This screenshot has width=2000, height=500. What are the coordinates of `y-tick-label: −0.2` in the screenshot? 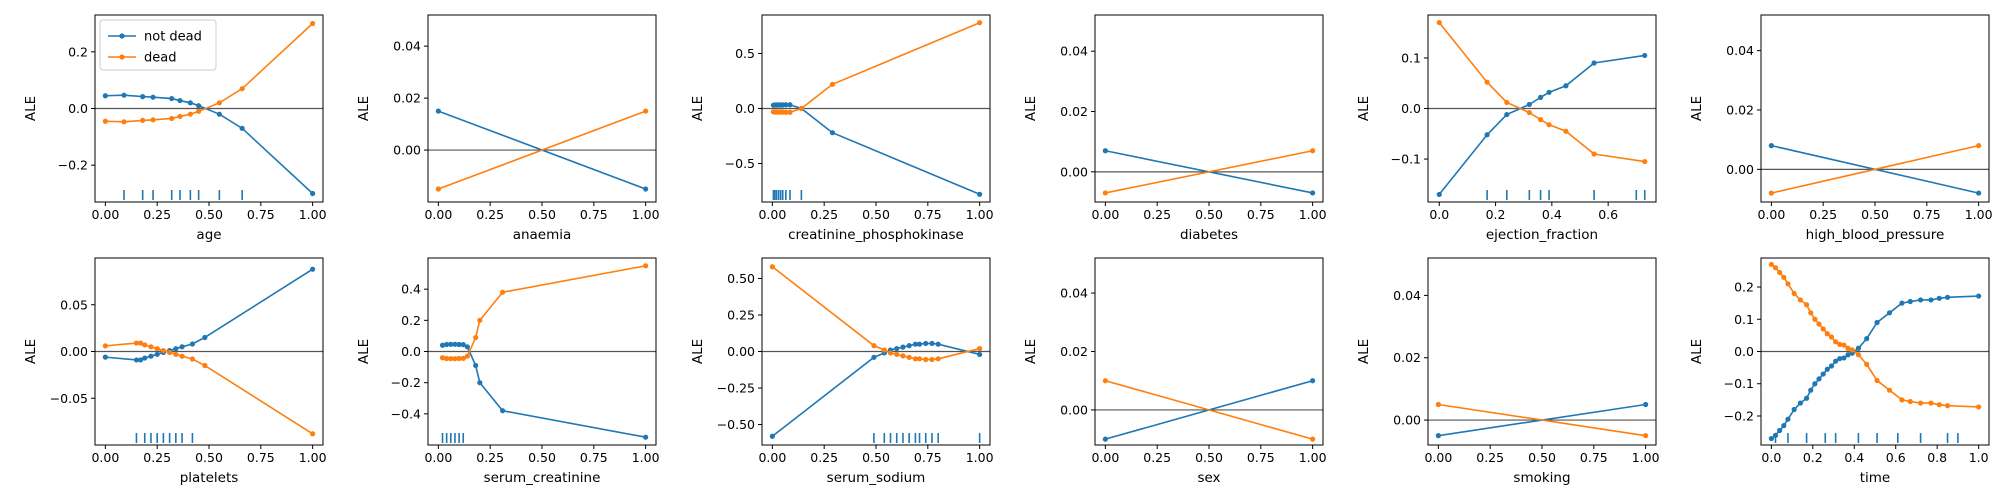 It's located at (406, 382).